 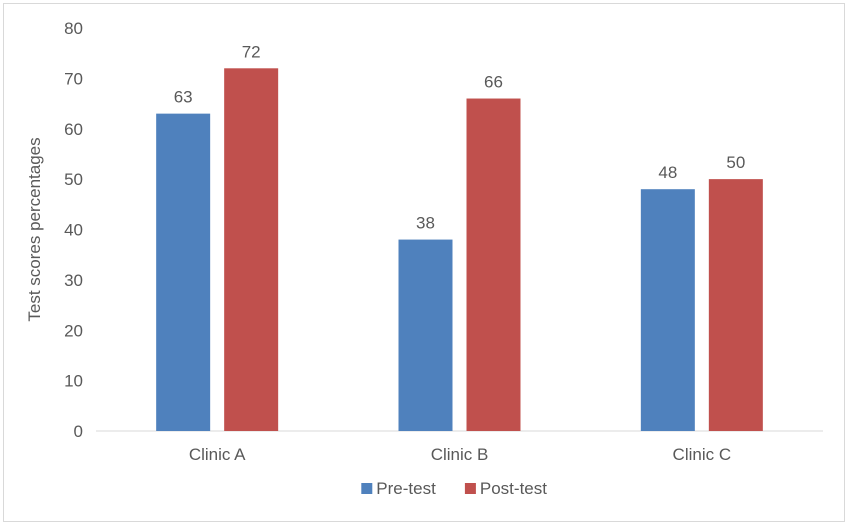 I want to click on x-tick-label: Clinic B, so click(x=460, y=454).